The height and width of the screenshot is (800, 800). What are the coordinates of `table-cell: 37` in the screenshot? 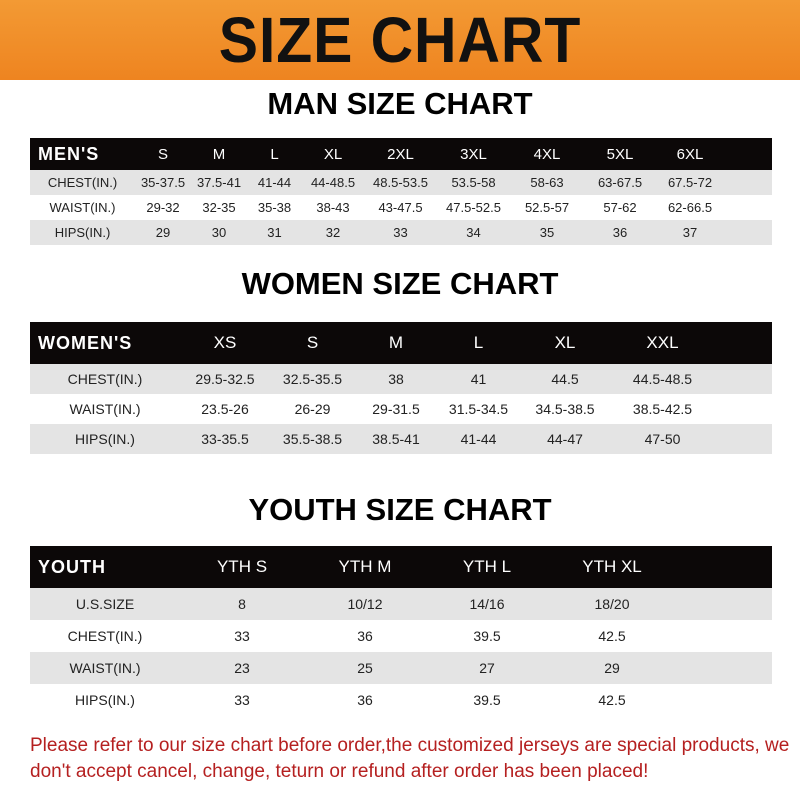 It's located at (690, 232).